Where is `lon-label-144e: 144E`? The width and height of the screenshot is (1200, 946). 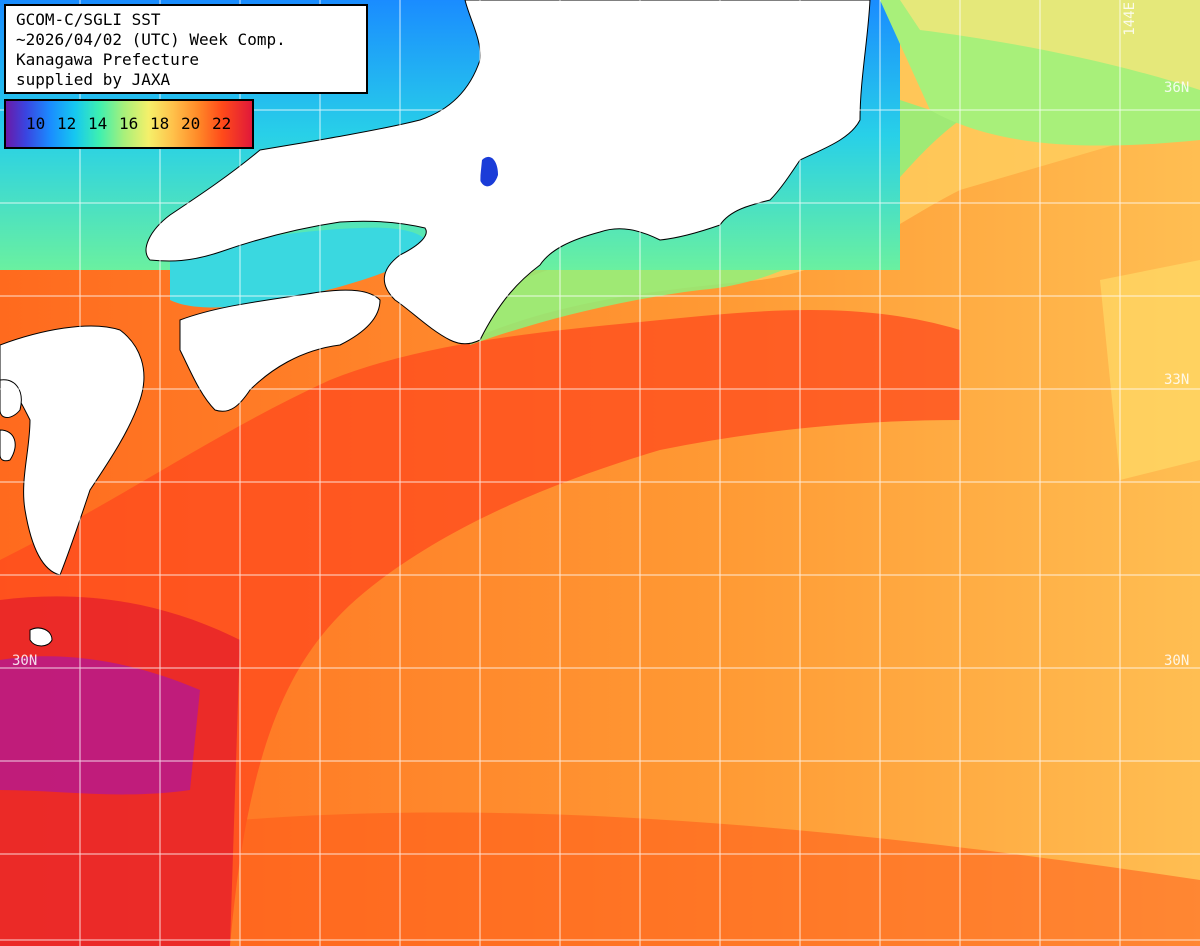
lon-label-144e: 144E is located at coordinates (1130, 19).